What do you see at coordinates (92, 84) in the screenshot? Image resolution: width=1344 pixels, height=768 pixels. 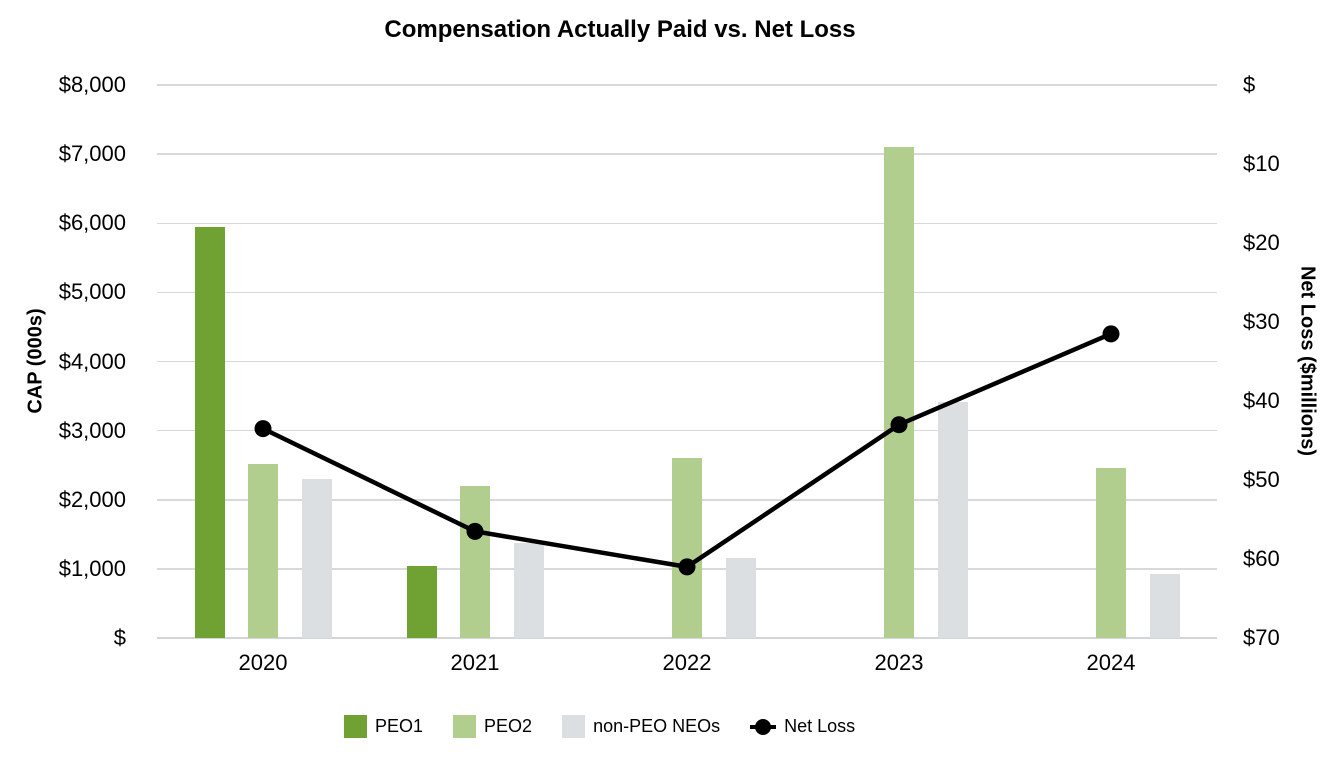 I see `left-axis-tick-label: $8,000` at bounding box center [92, 84].